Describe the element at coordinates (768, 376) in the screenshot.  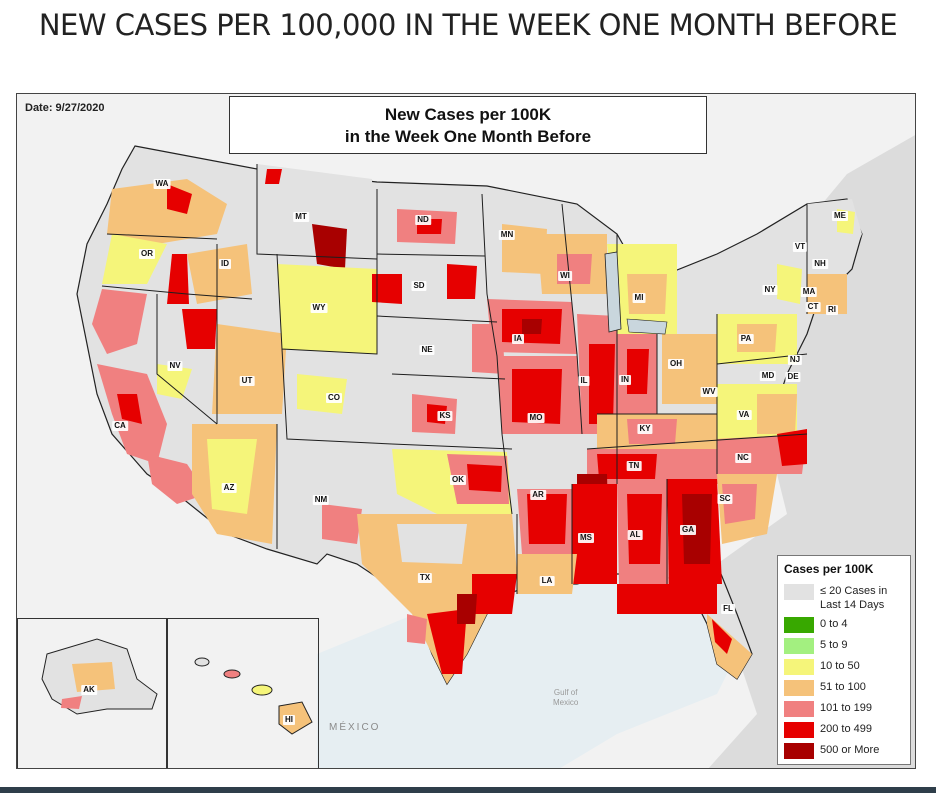
I see `state-label-md: MD` at that location.